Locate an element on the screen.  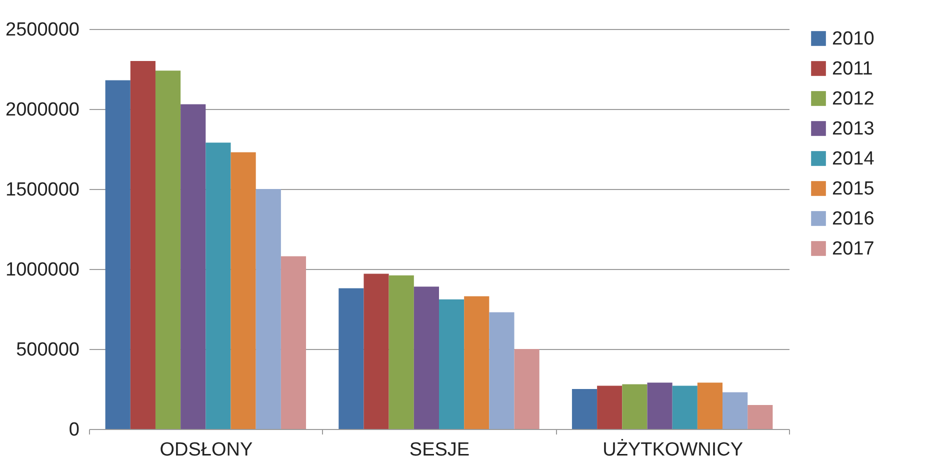
x-tick-label: SESJE is located at coordinates (439, 450).